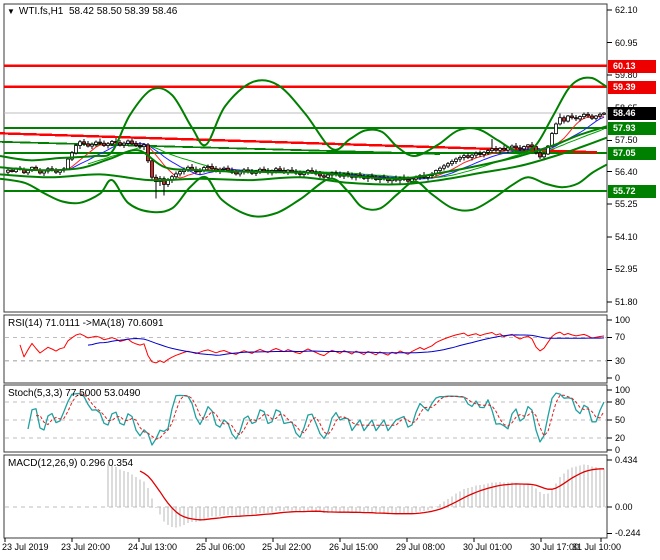  Describe the element at coordinates (488, 547) in the screenshot. I see `time-tick-label: 30 Jul 01:00` at that location.